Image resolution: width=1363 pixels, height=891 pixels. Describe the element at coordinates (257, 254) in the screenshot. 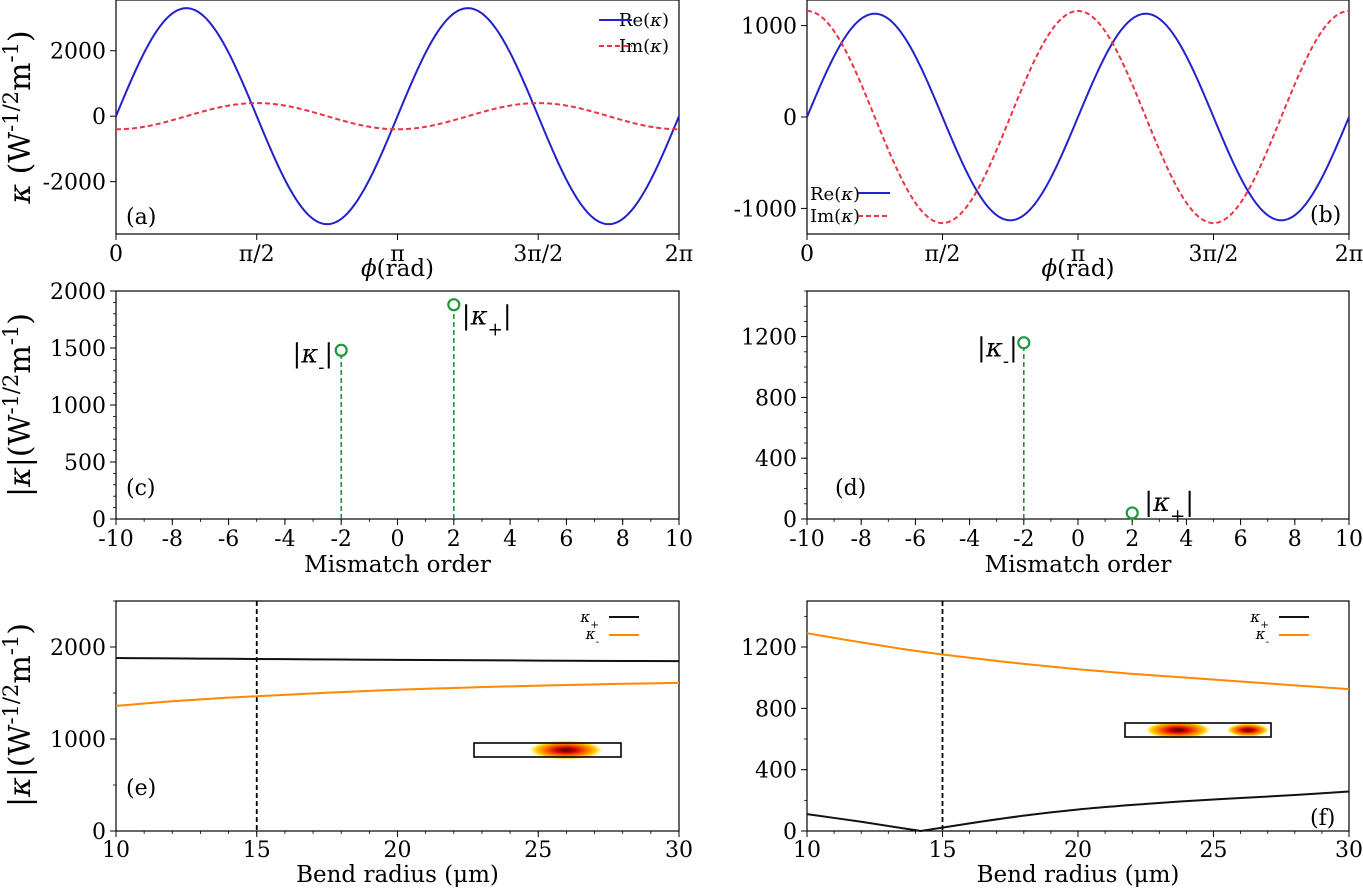

I see `x-tick-label: π/2` at that location.